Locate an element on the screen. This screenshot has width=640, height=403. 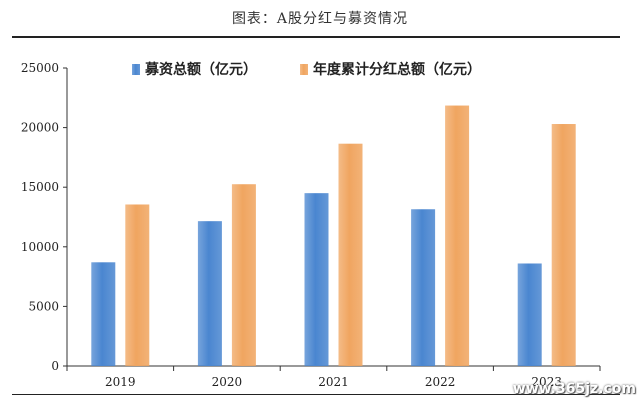
legend: 募资总额（亿元） 年度累计分红总额（亿元） is located at coordinates (306, 69).